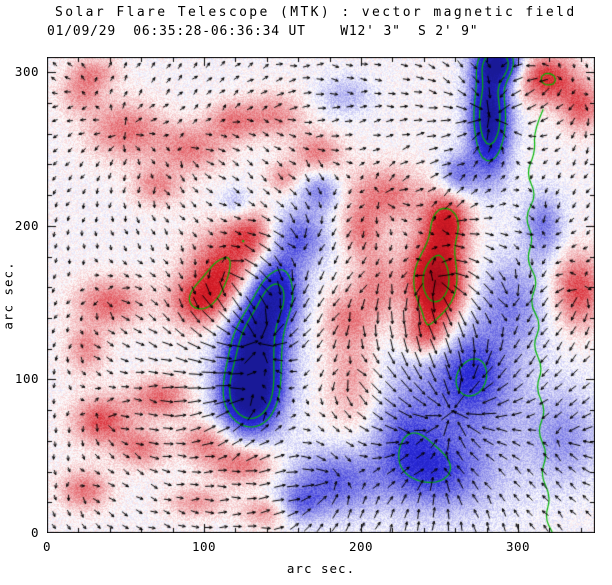 The width and height of the screenshot is (612, 585). What do you see at coordinates (26, 225) in the screenshot?
I see `y-tick-label: 200` at bounding box center [26, 225].